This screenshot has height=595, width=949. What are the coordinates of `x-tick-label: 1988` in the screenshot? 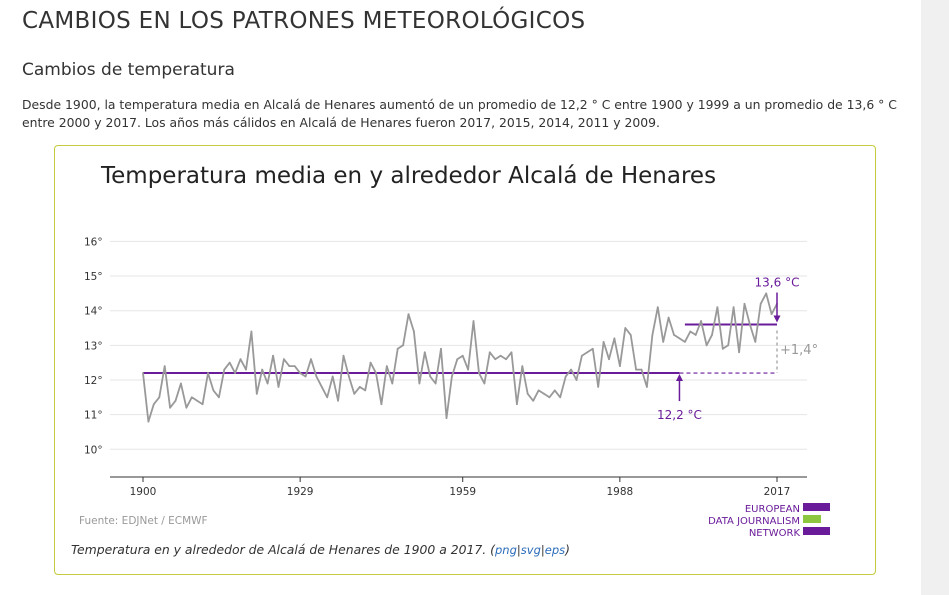 It's located at (619, 492).